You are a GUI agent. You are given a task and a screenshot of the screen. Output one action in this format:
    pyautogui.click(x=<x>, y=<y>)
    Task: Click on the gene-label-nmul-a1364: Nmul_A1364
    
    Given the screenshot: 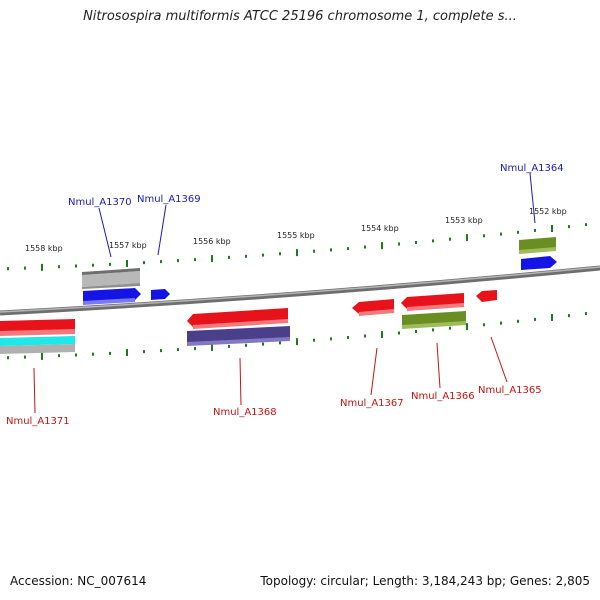 What is the action you would take?
    pyautogui.click(x=532, y=168)
    